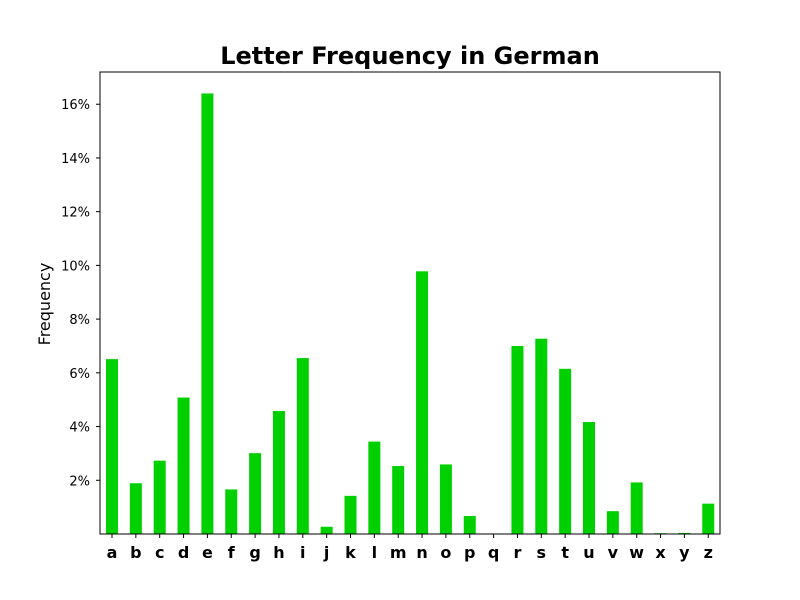  Describe the element at coordinates (660, 552) in the screenshot. I see `x-tick-label-x: x` at that location.